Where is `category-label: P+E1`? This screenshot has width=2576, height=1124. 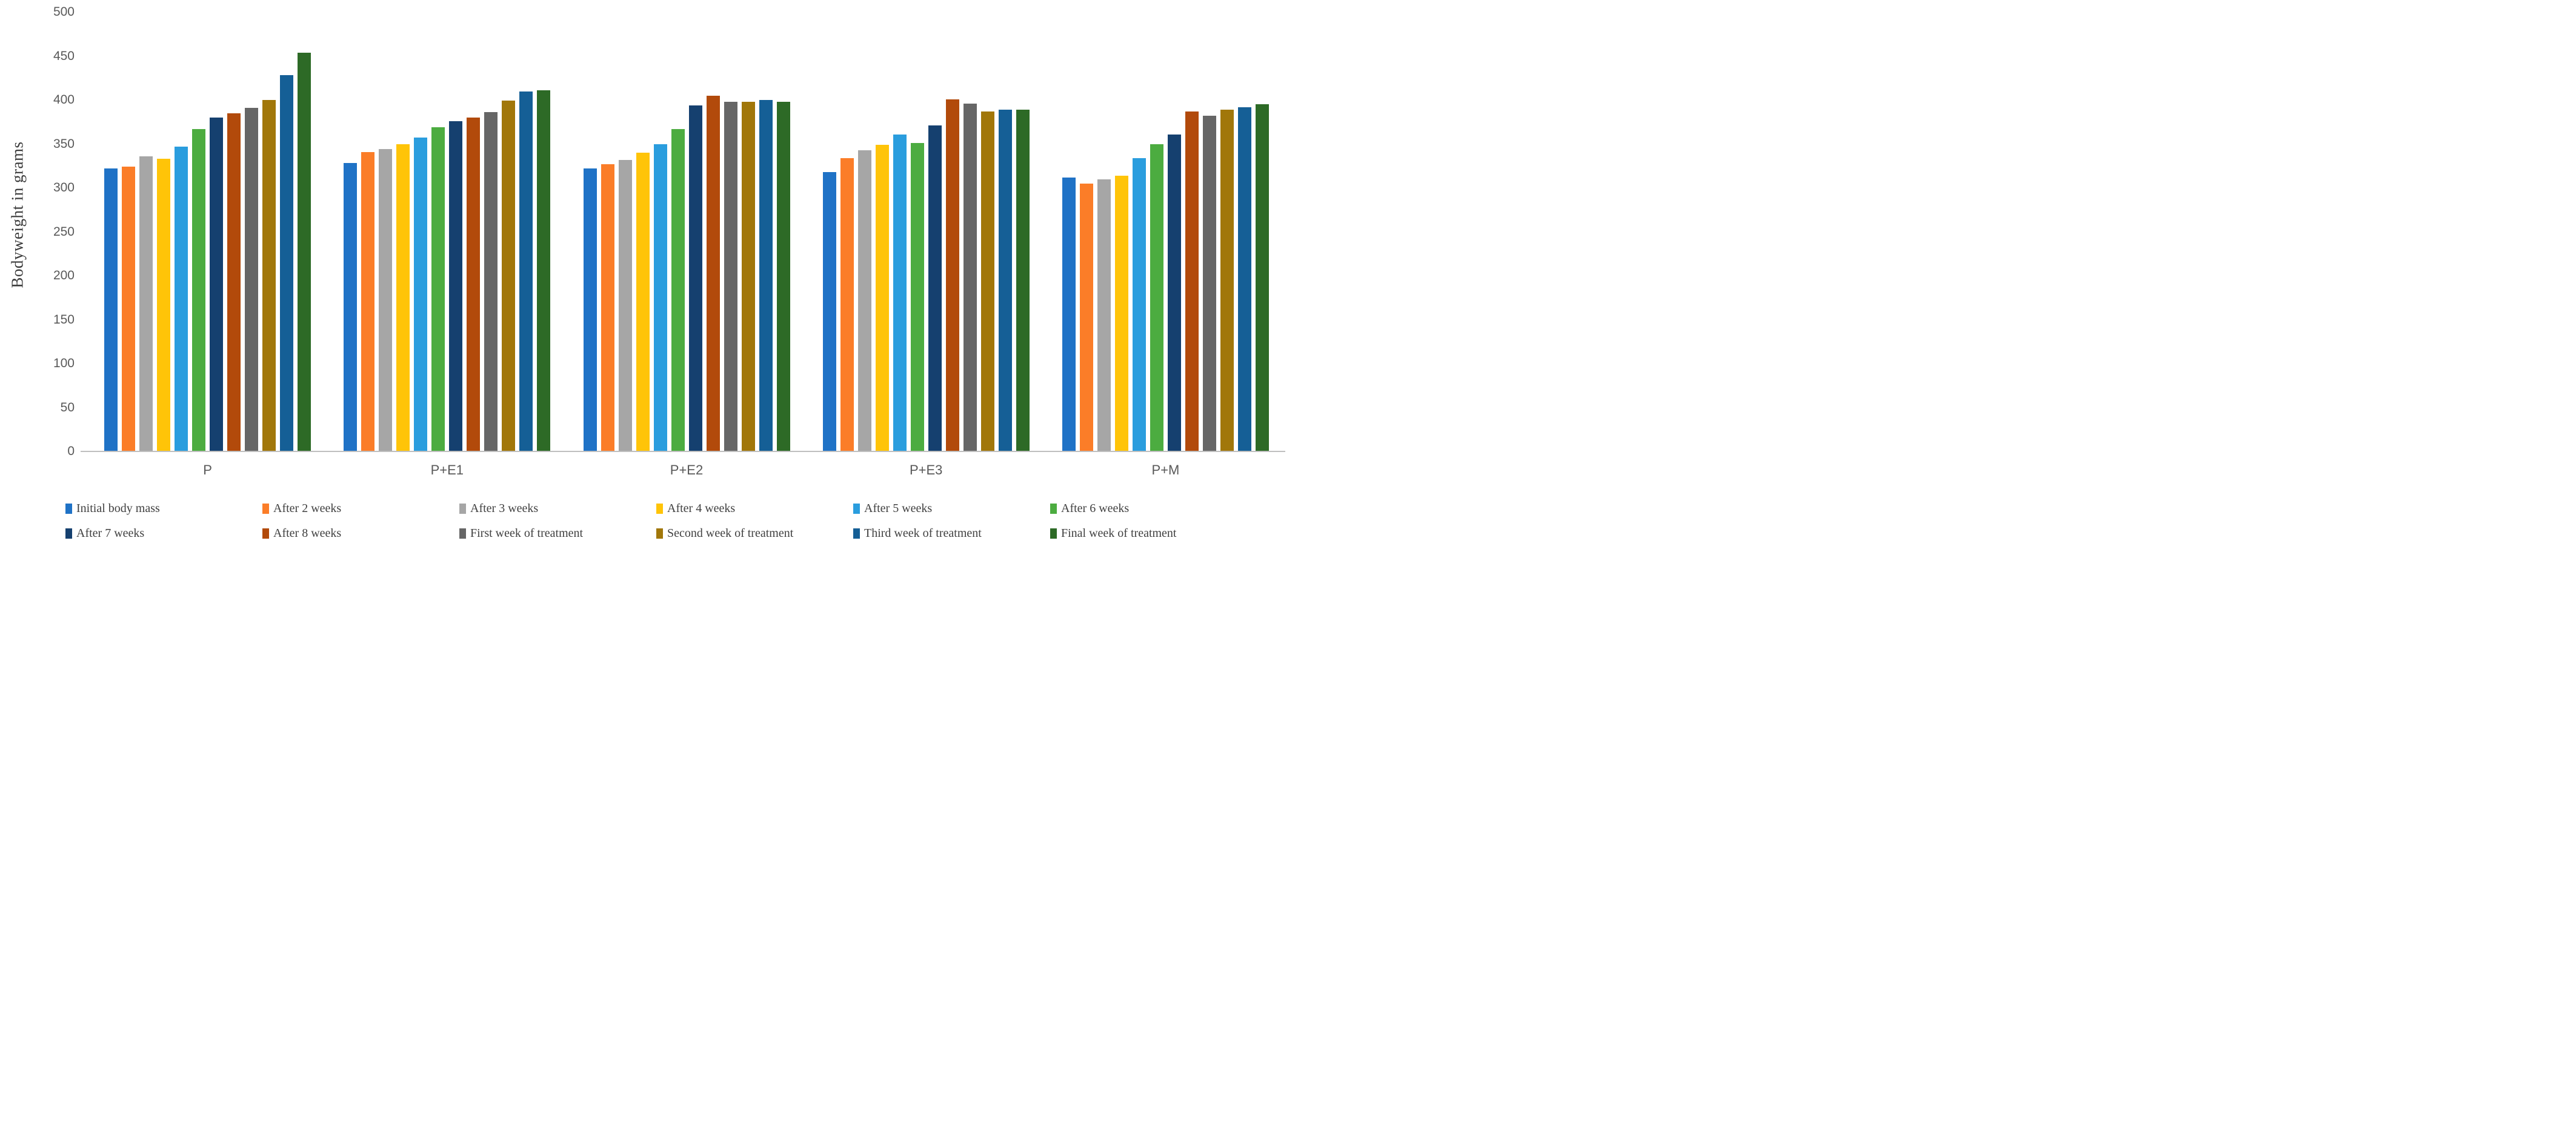 category-label: P+E1 is located at coordinates (447, 470).